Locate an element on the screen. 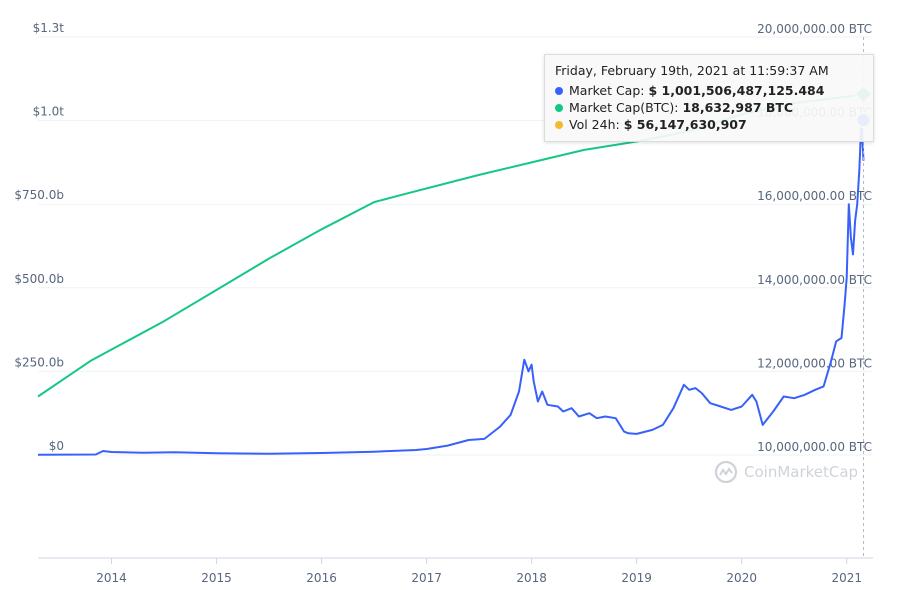  y-left-tick-label: $500.0b is located at coordinates (39, 279).